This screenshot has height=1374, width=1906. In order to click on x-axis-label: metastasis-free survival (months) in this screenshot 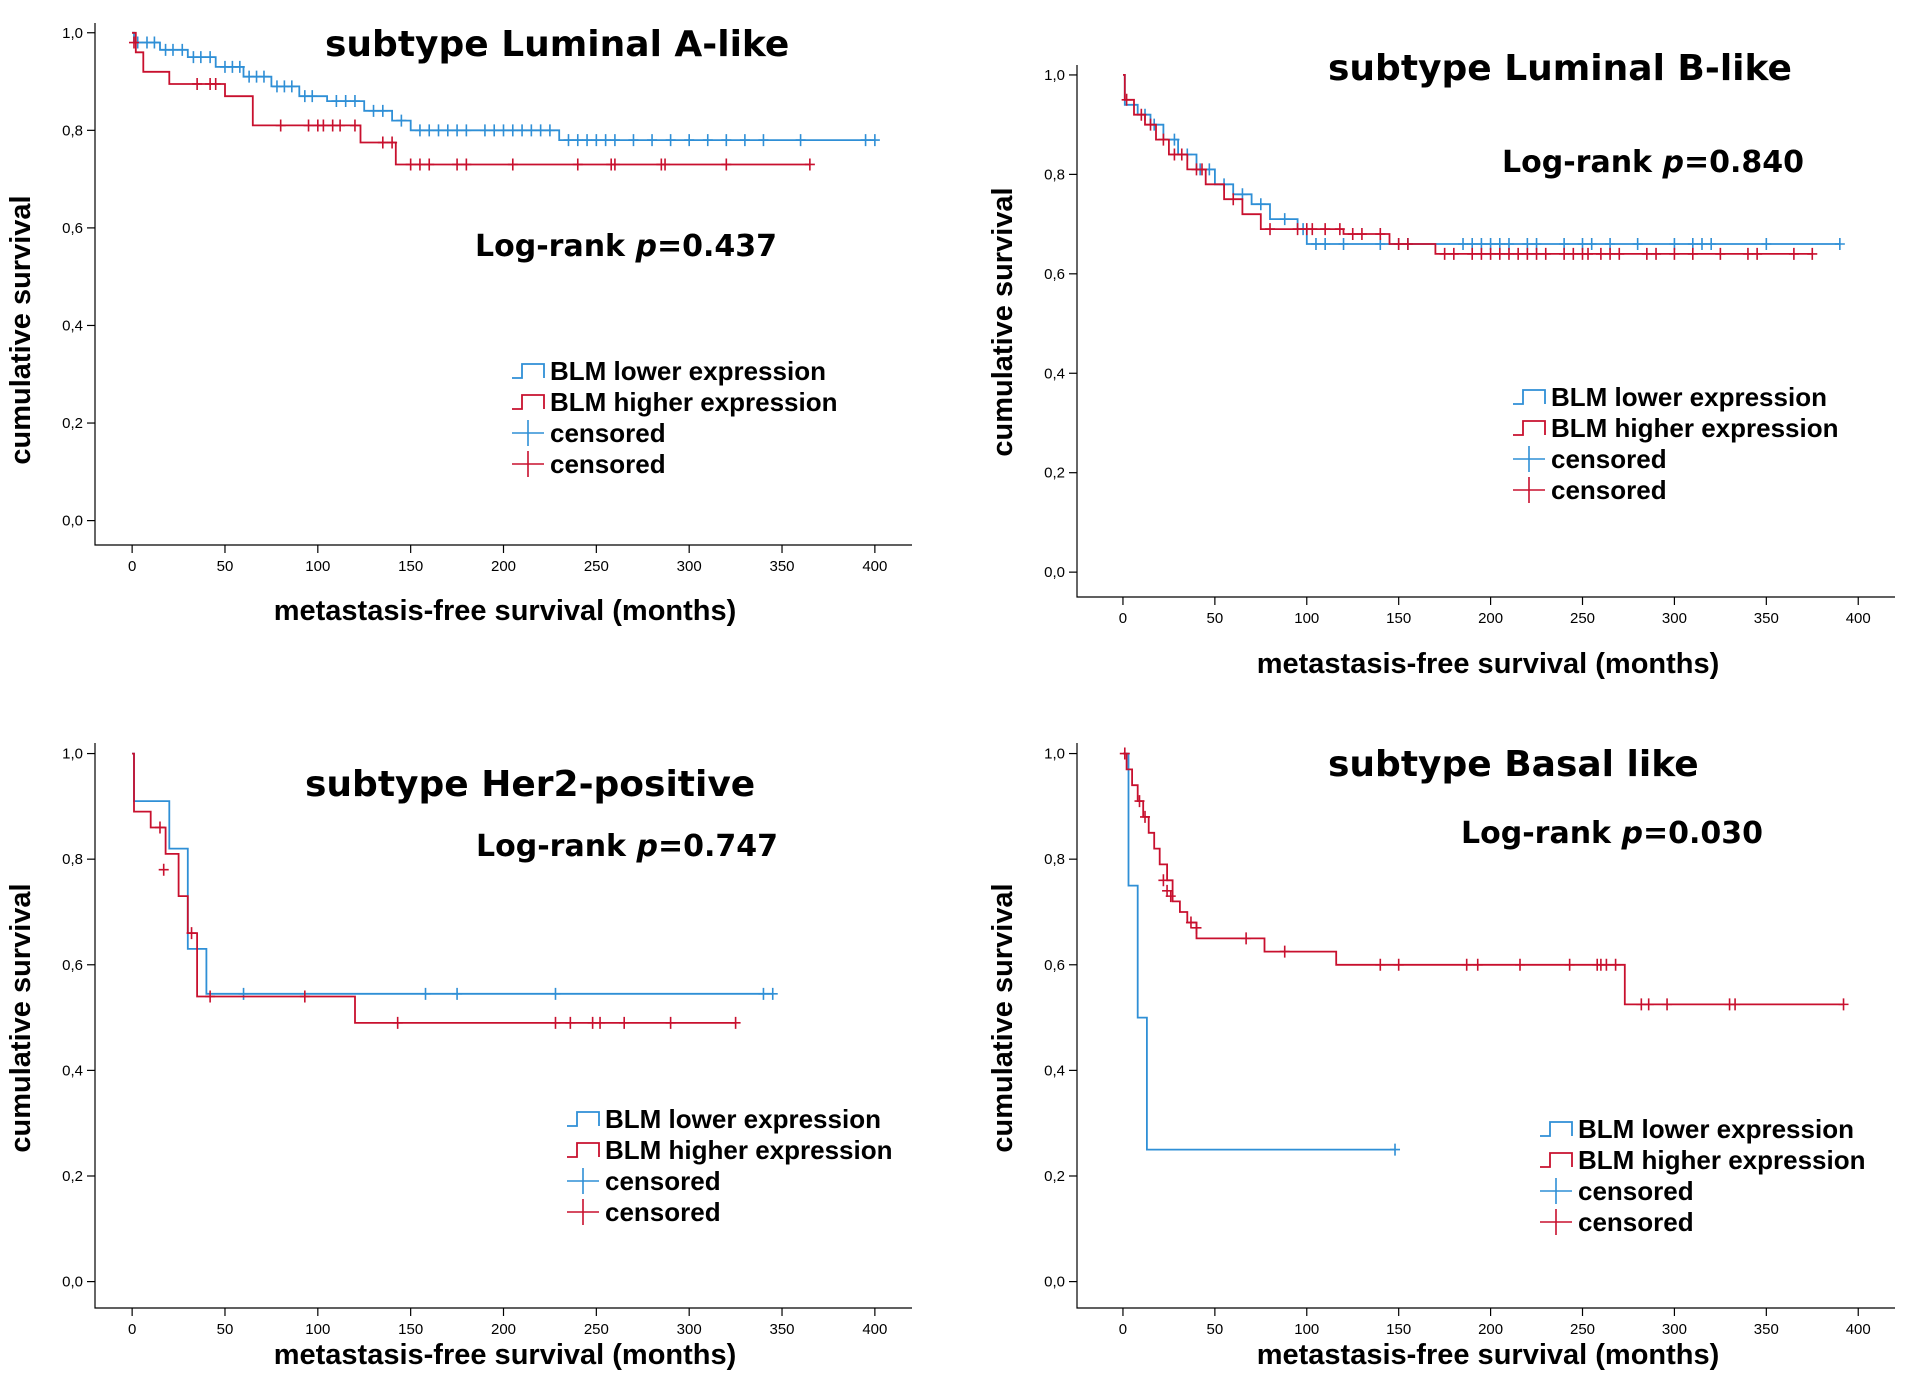, I will do `click(1488, 664)`.